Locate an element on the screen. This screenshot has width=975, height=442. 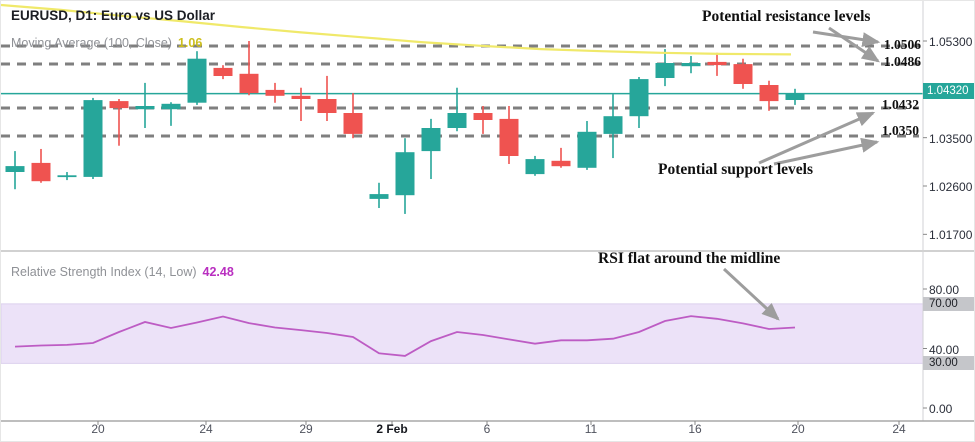
rsi-indicator-label: Relative Strength Index (14, Low) is located at coordinates (104, 272).